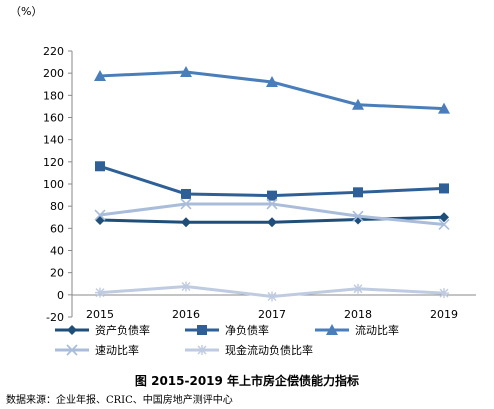 Image resolution: width=494 pixels, height=409 pixels. What do you see at coordinates (272, 90) in the screenshot?
I see `series-current-ratio` at bounding box center [272, 90].